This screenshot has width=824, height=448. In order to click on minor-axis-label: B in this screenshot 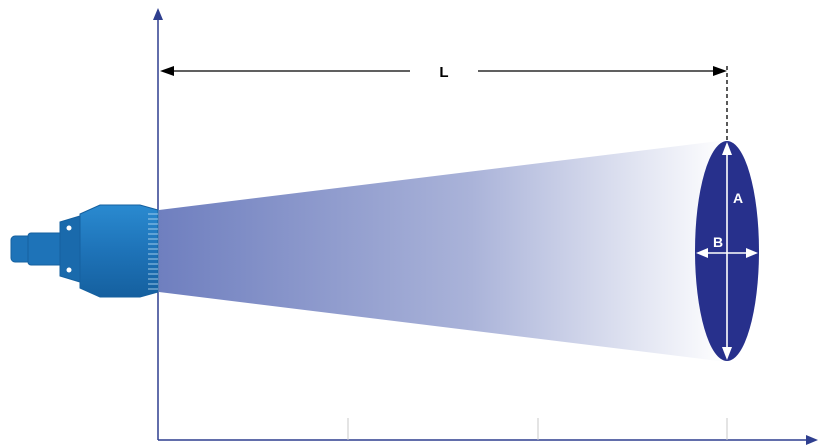, I will do `click(718, 242)`.